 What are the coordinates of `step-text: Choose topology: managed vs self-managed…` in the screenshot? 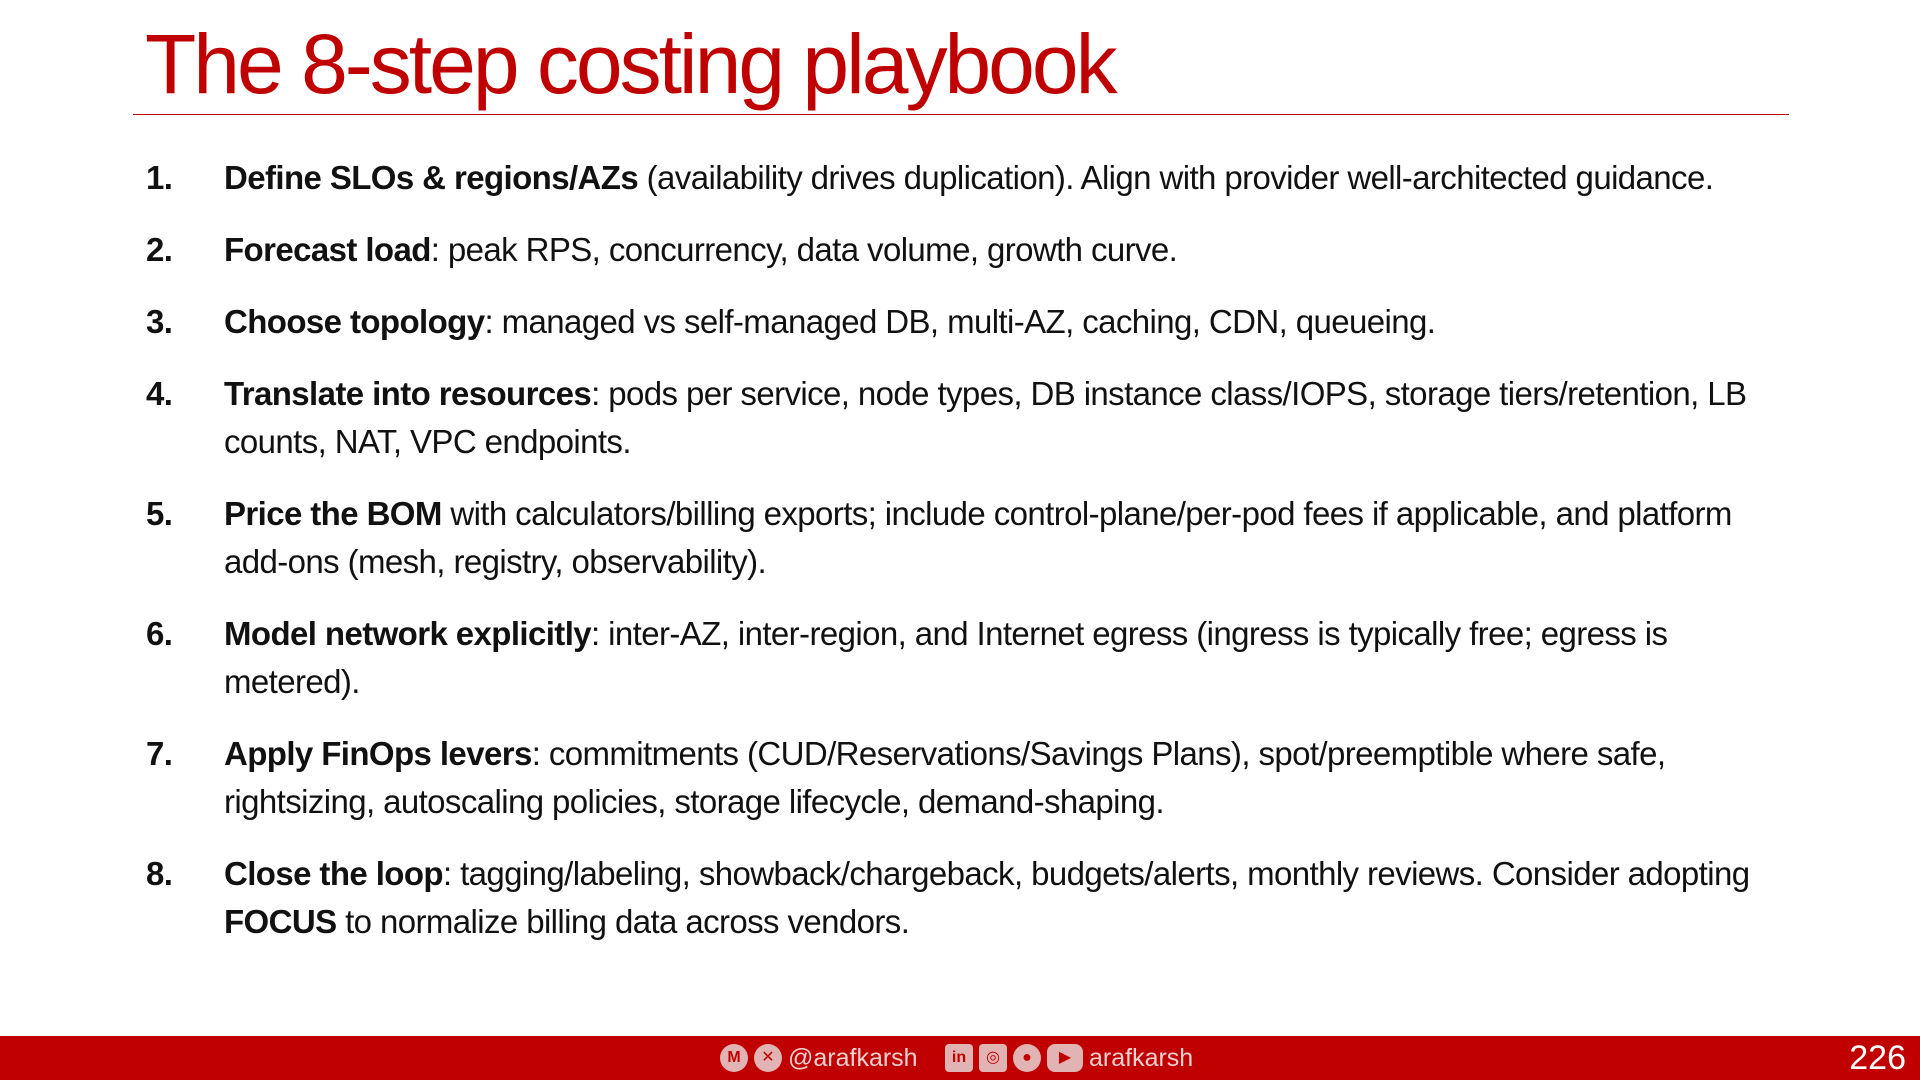 It's located at (1005, 322).